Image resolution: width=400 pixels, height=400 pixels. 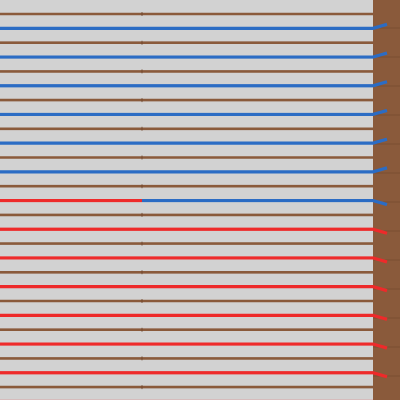 I want to click on right-connector-bar, so click(x=386, y=200).